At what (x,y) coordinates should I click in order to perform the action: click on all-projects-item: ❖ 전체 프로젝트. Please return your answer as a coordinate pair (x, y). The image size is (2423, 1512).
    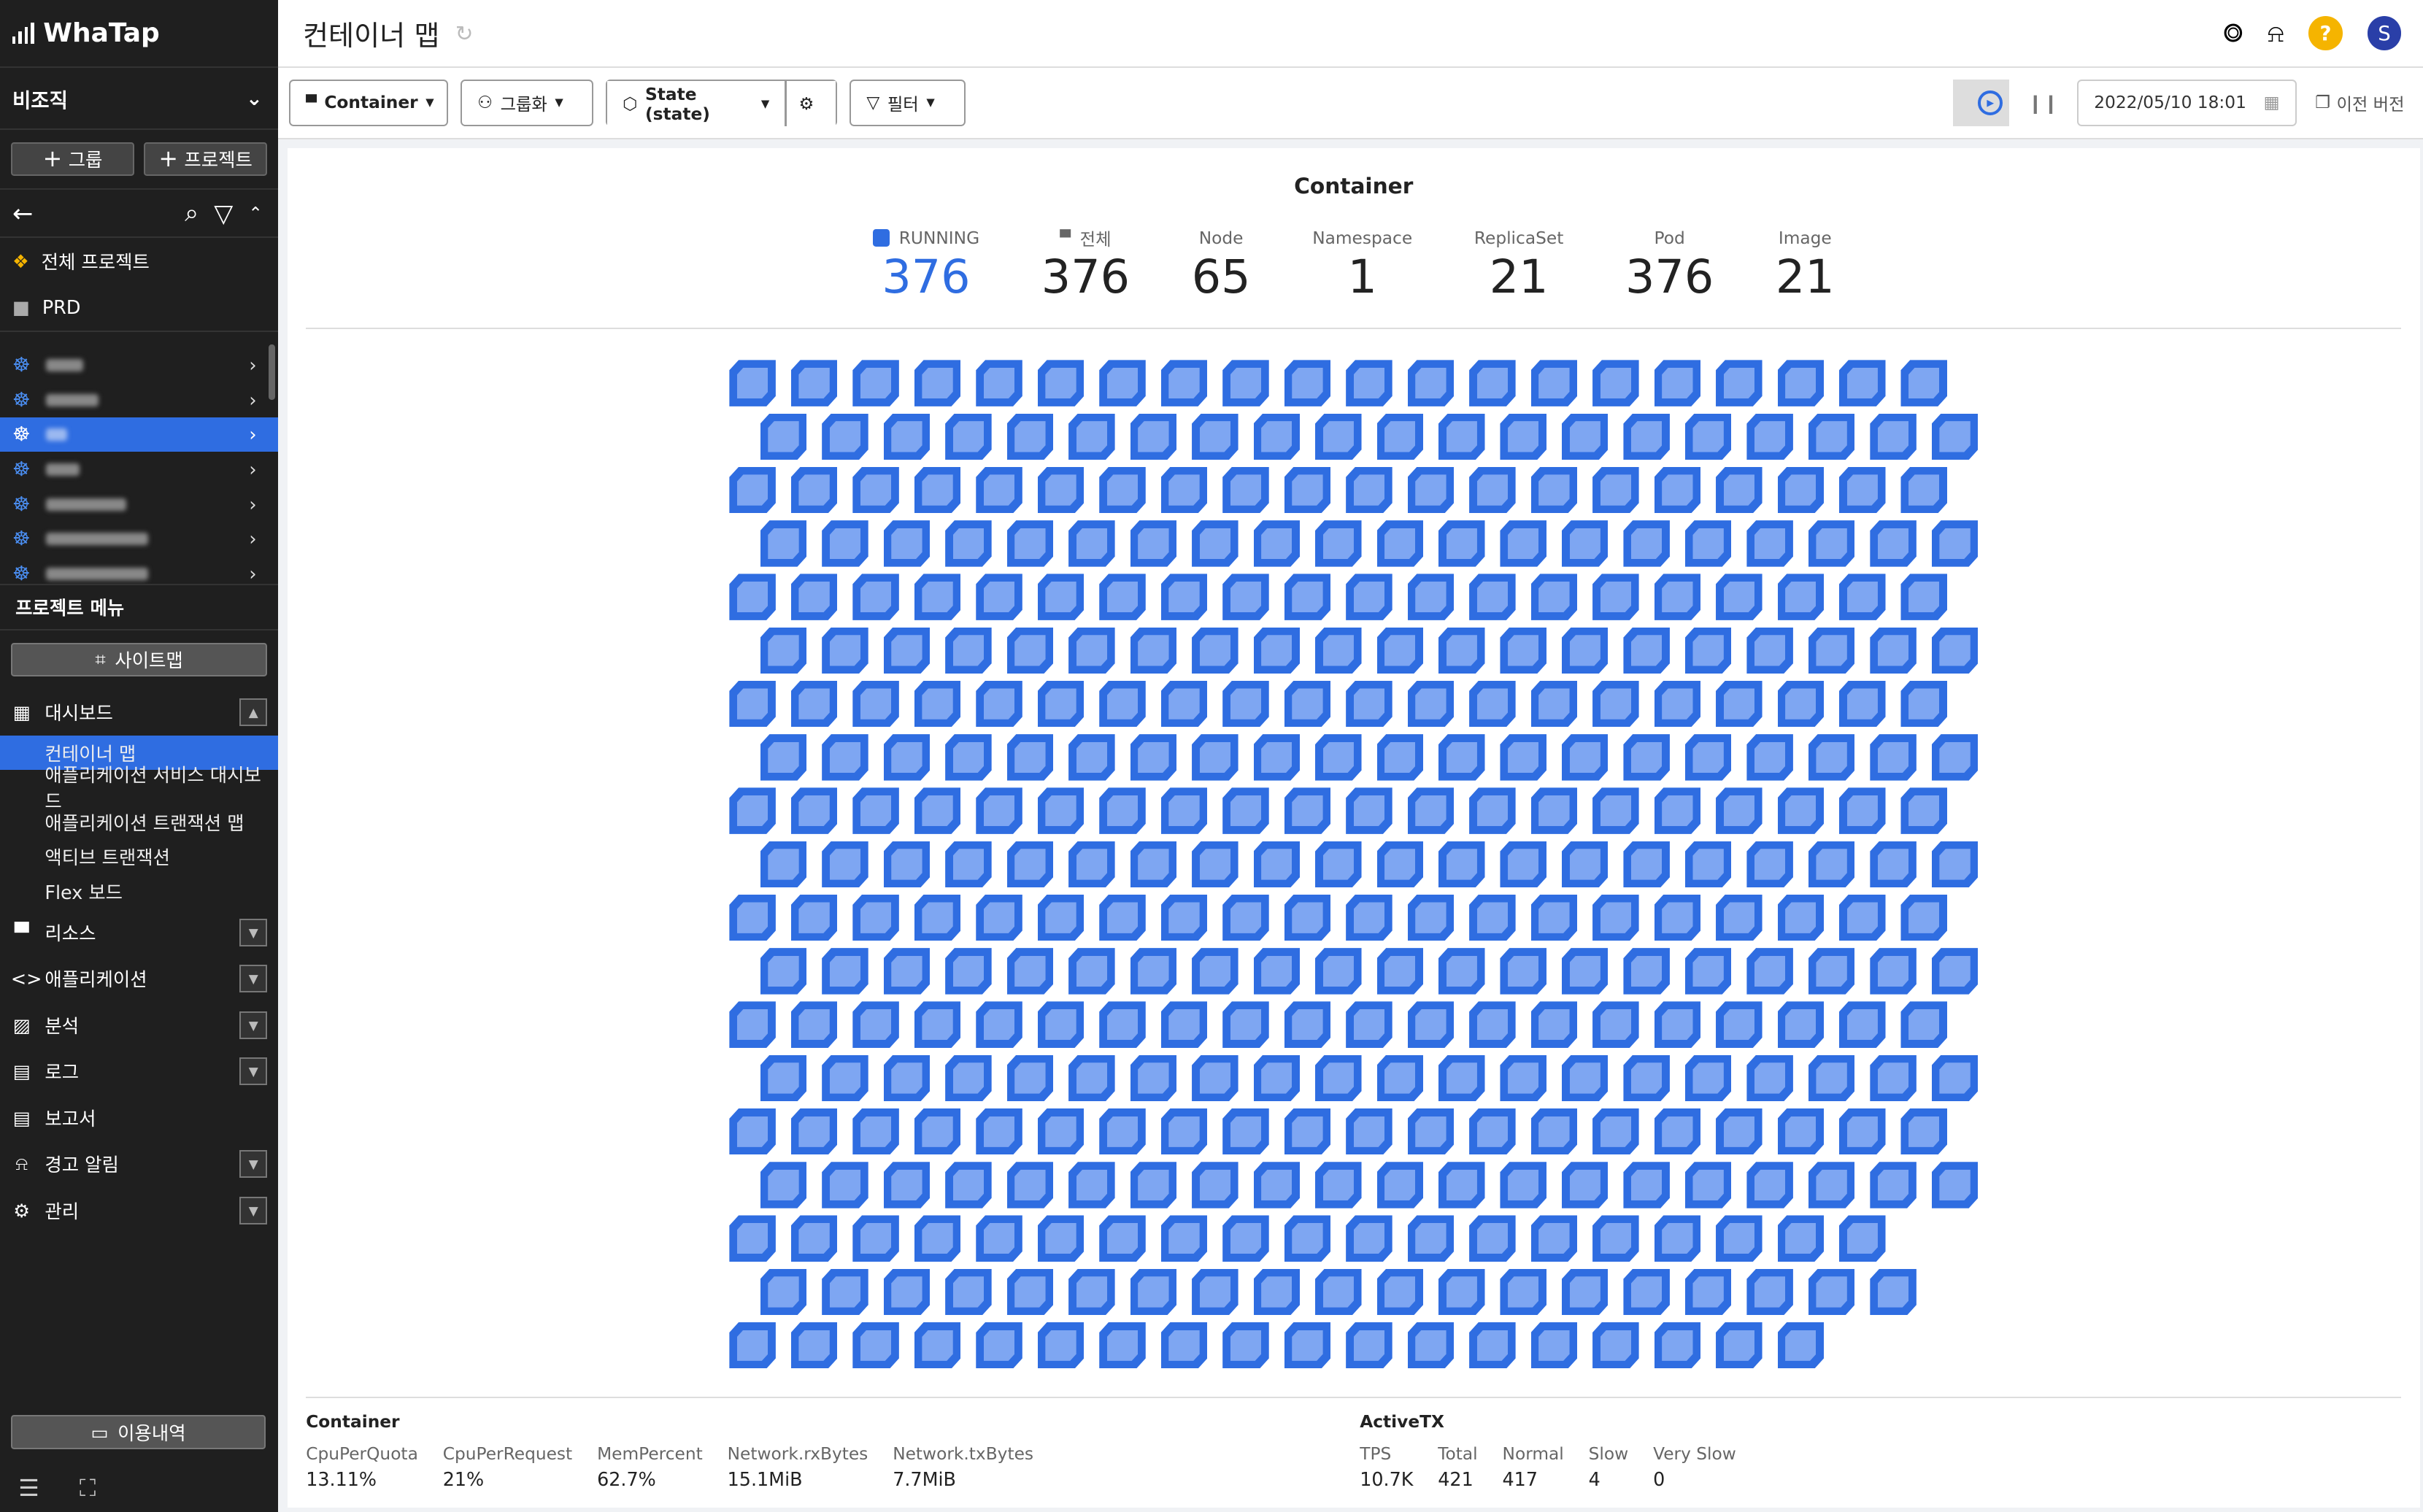
    Looking at the image, I should click on (139, 261).